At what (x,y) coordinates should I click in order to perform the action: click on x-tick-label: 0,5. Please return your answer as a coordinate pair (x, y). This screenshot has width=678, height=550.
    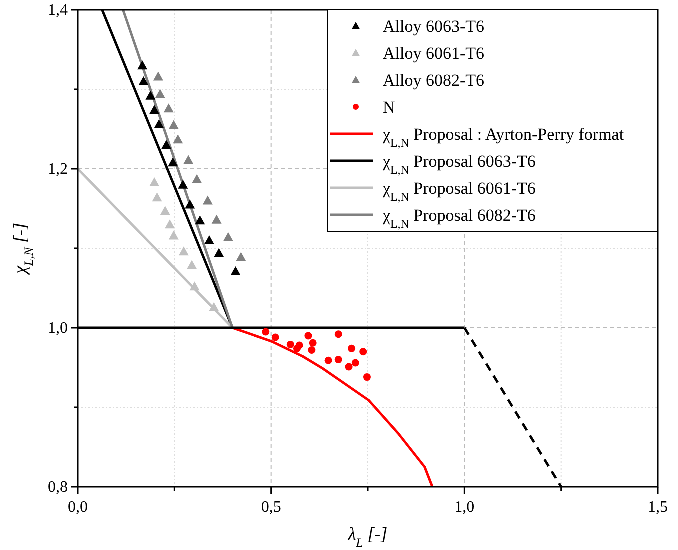
    Looking at the image, I should click on (271, 507).